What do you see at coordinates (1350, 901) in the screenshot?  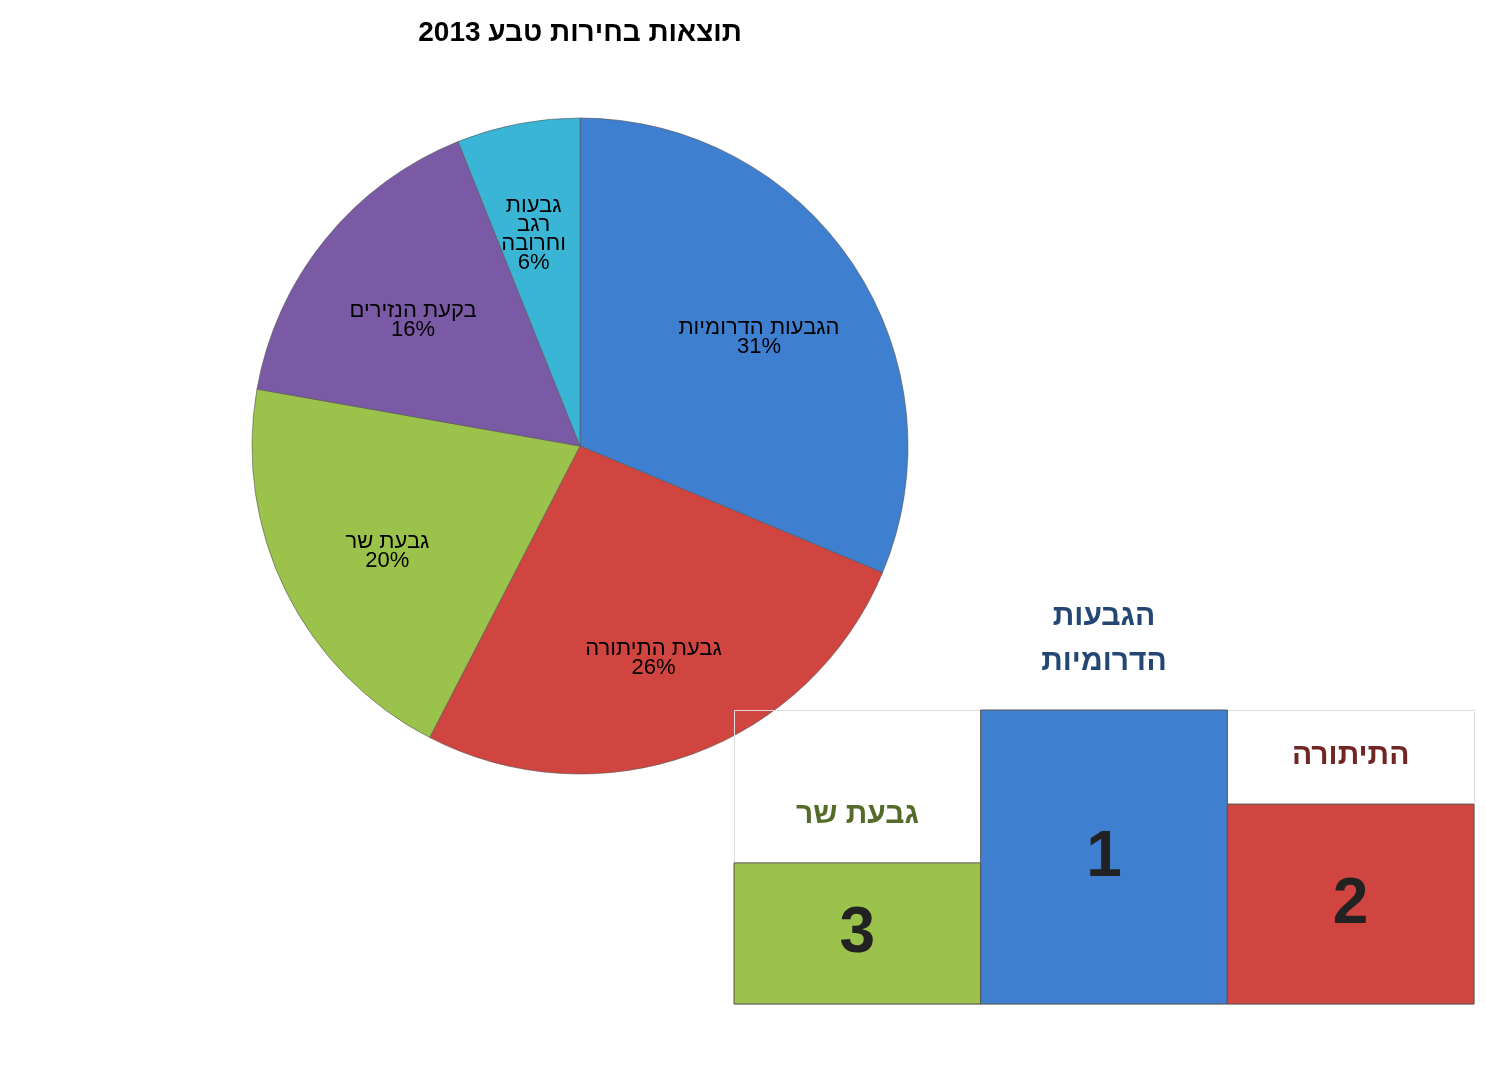 I see `annotation: 2` at bounding box center [1350, 901].